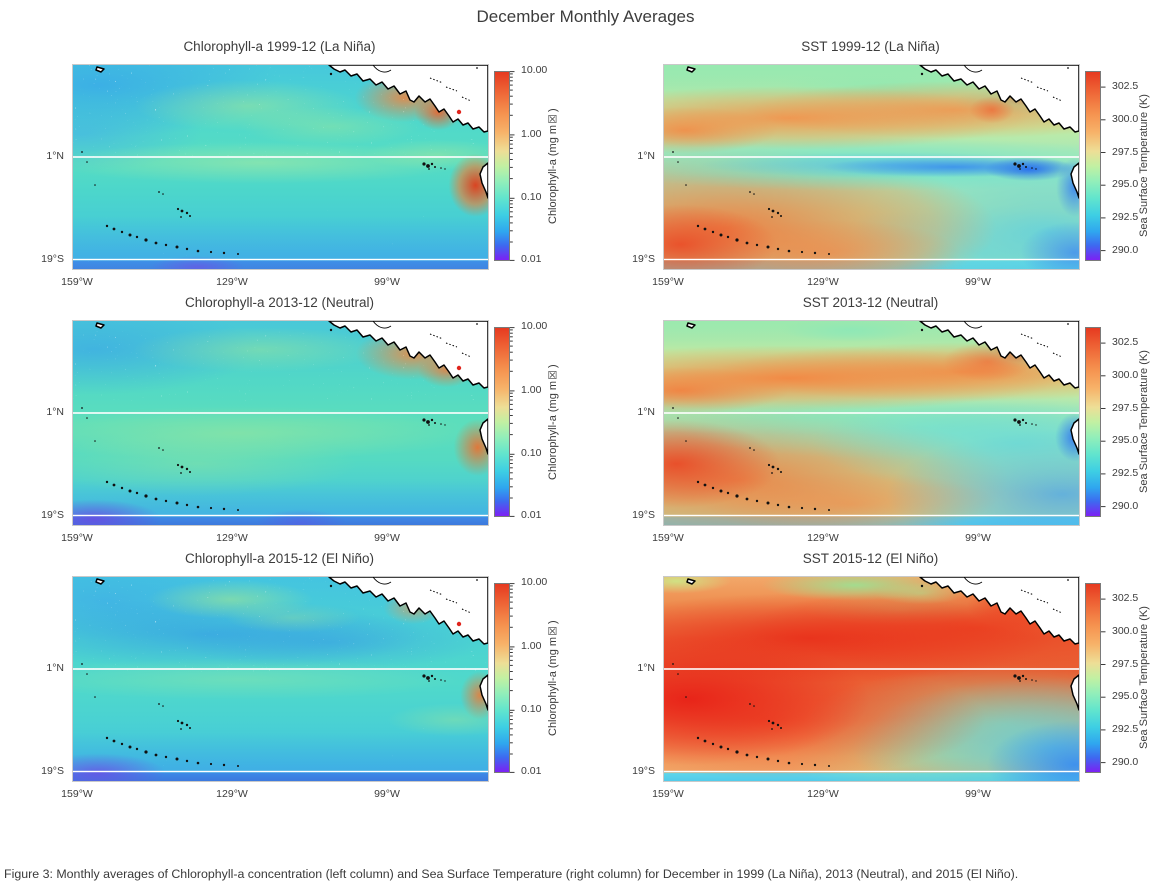 This screenshot has height=896, width=1171. What do you see at coordinates (870, 558) in the screenshot?
I see `panel-title: SST 2015-12 (El Niño)` at bounding box center [870, 558].